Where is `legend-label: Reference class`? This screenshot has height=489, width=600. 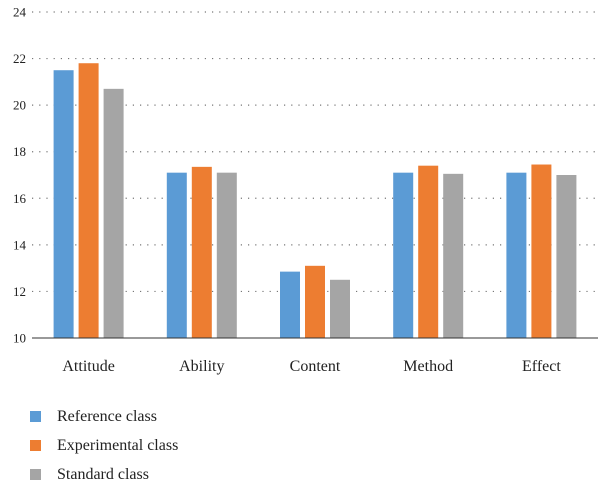
legend-label: Reference class is located at coordinates (107, 416).